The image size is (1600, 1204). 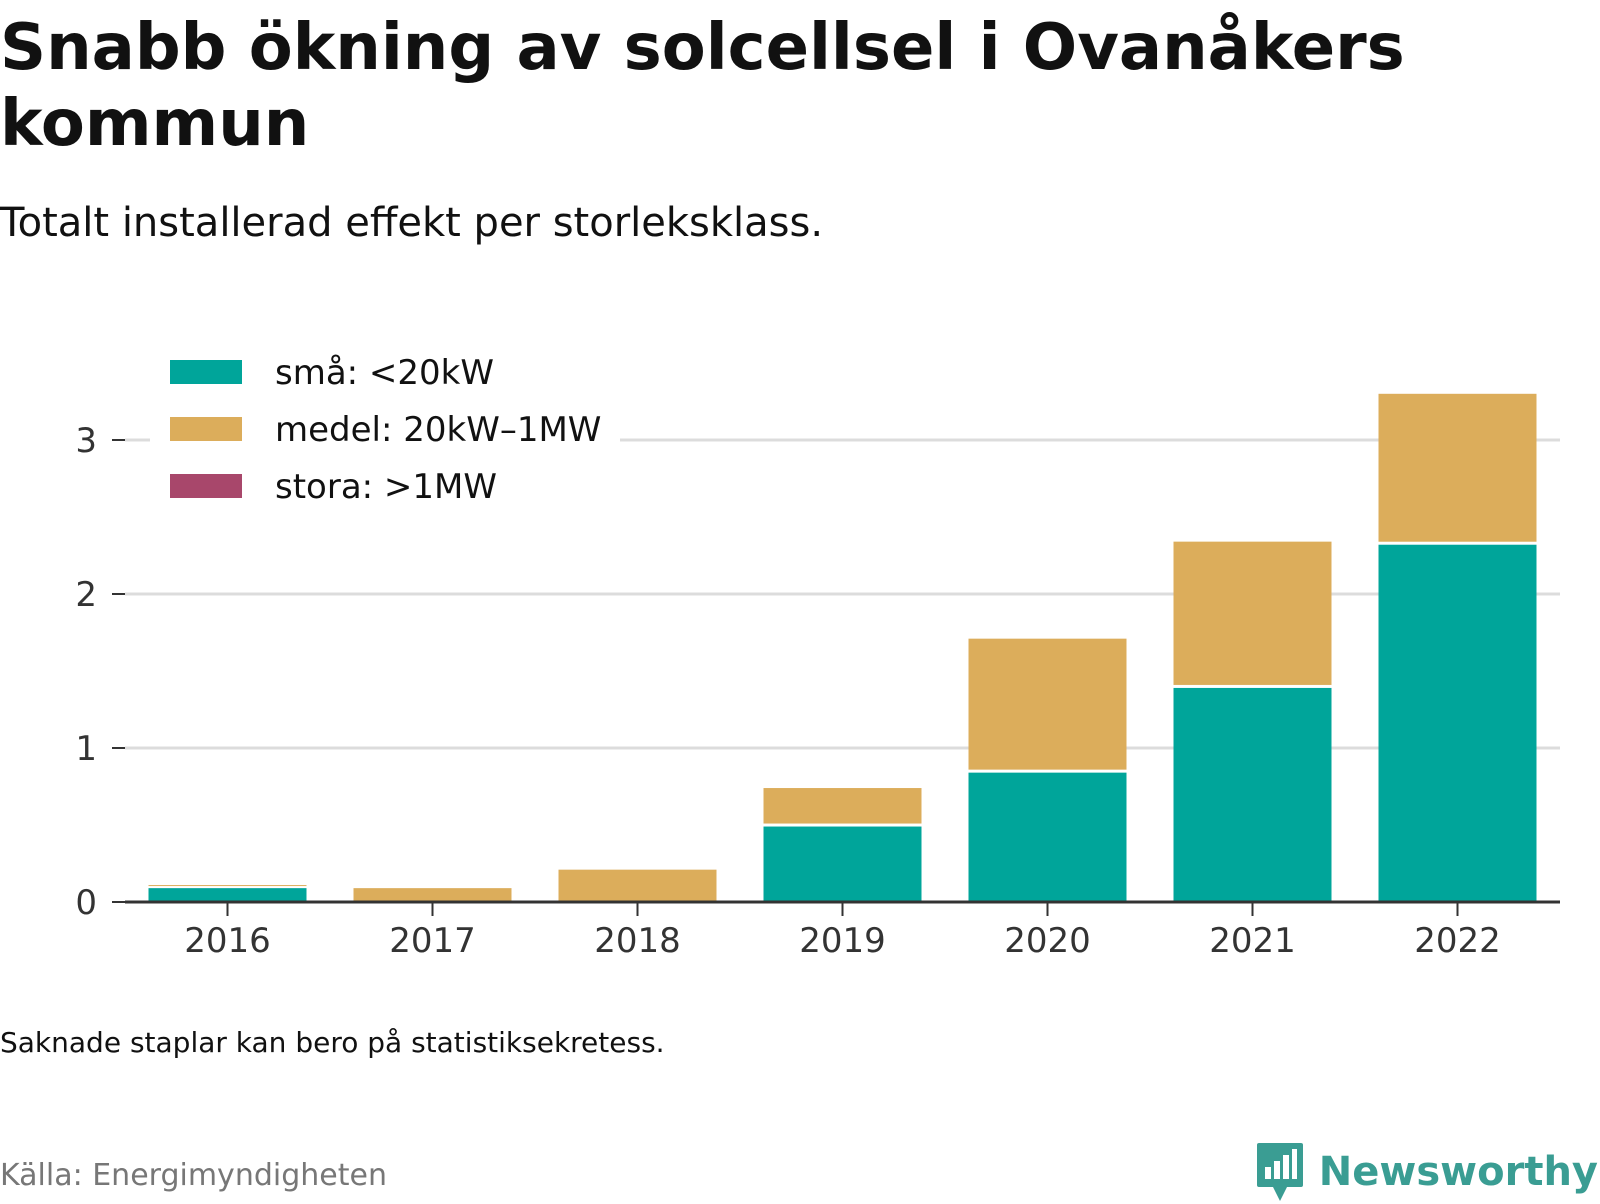 I want to click on y-tick-label: 3, so click(x=86, y=441).